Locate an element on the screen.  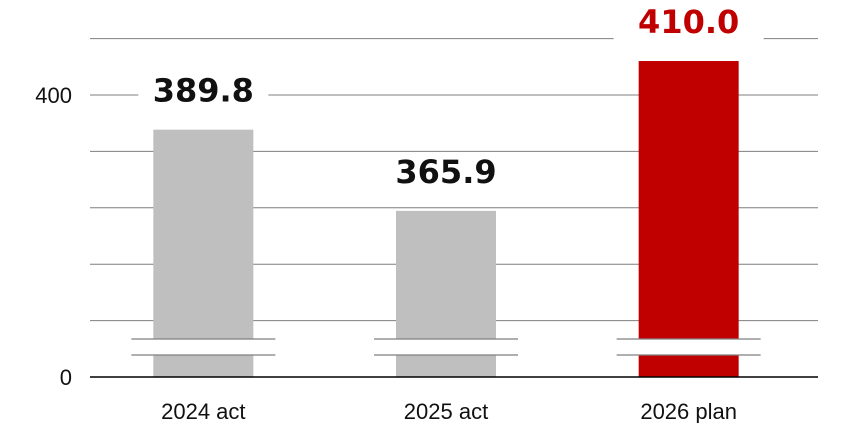
y-tick-label: 400 is located at coordinates (53, 95).